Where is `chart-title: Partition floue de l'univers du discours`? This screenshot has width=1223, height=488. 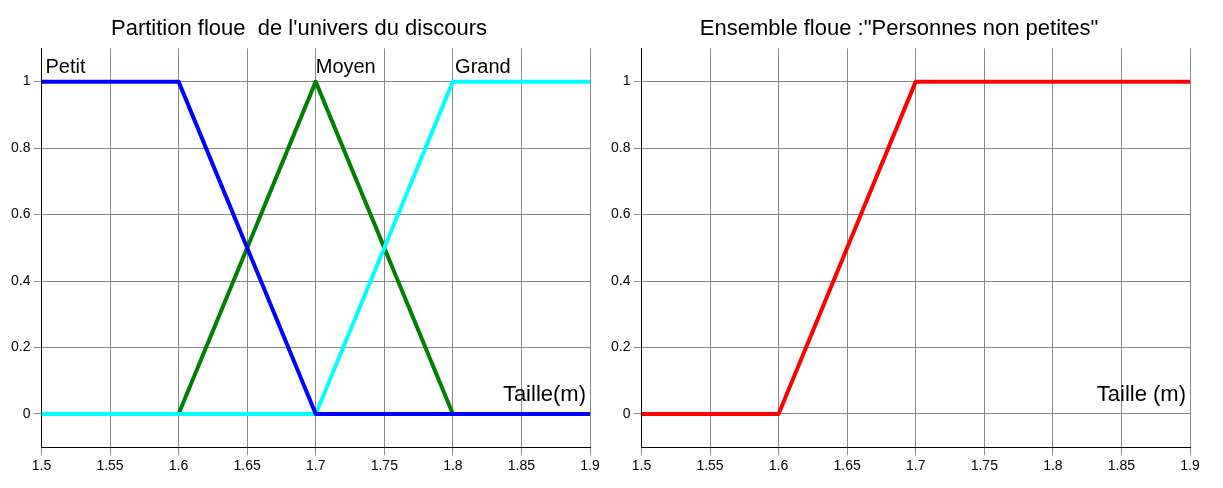
chart-title: Partition floue de l'univers du discours is located at coordinates (299, 28).